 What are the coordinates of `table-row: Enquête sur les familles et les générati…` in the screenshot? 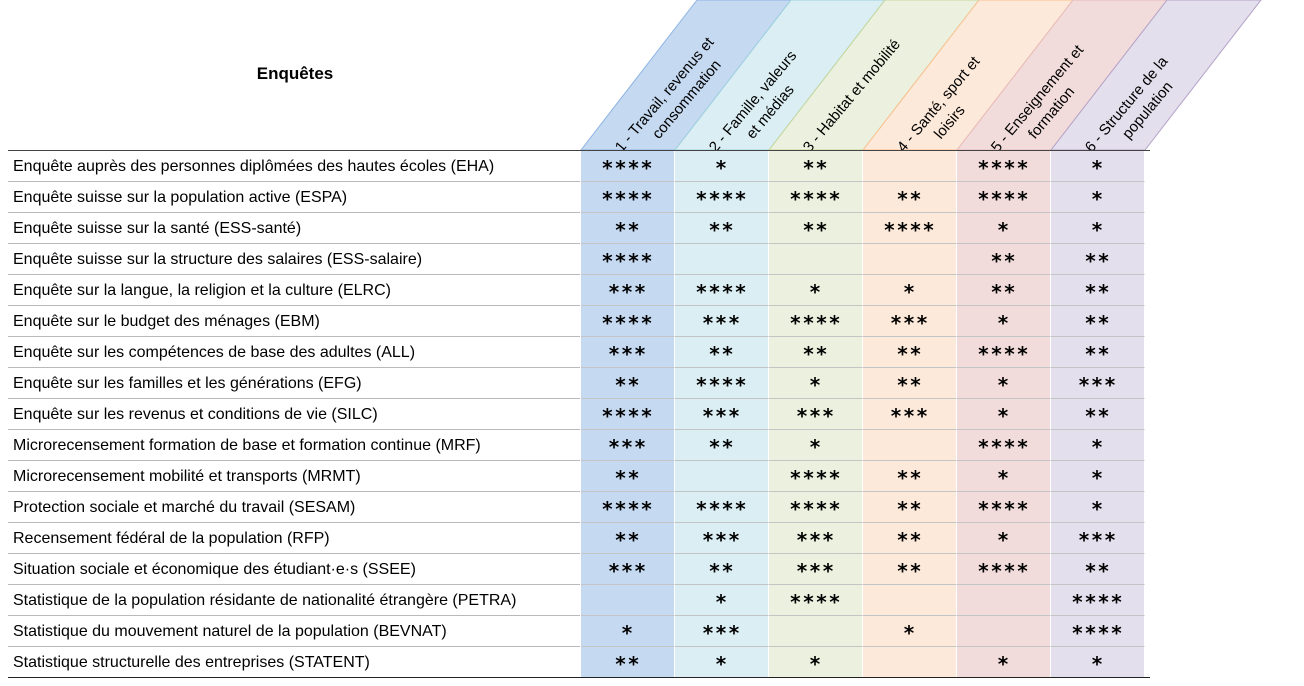 It's located at (579, 383).